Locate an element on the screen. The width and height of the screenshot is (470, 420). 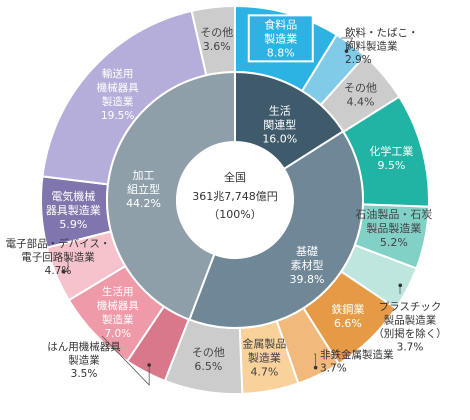
inner-slice-label: 生活関連型 16.0% is located at coordinates (279, 125).